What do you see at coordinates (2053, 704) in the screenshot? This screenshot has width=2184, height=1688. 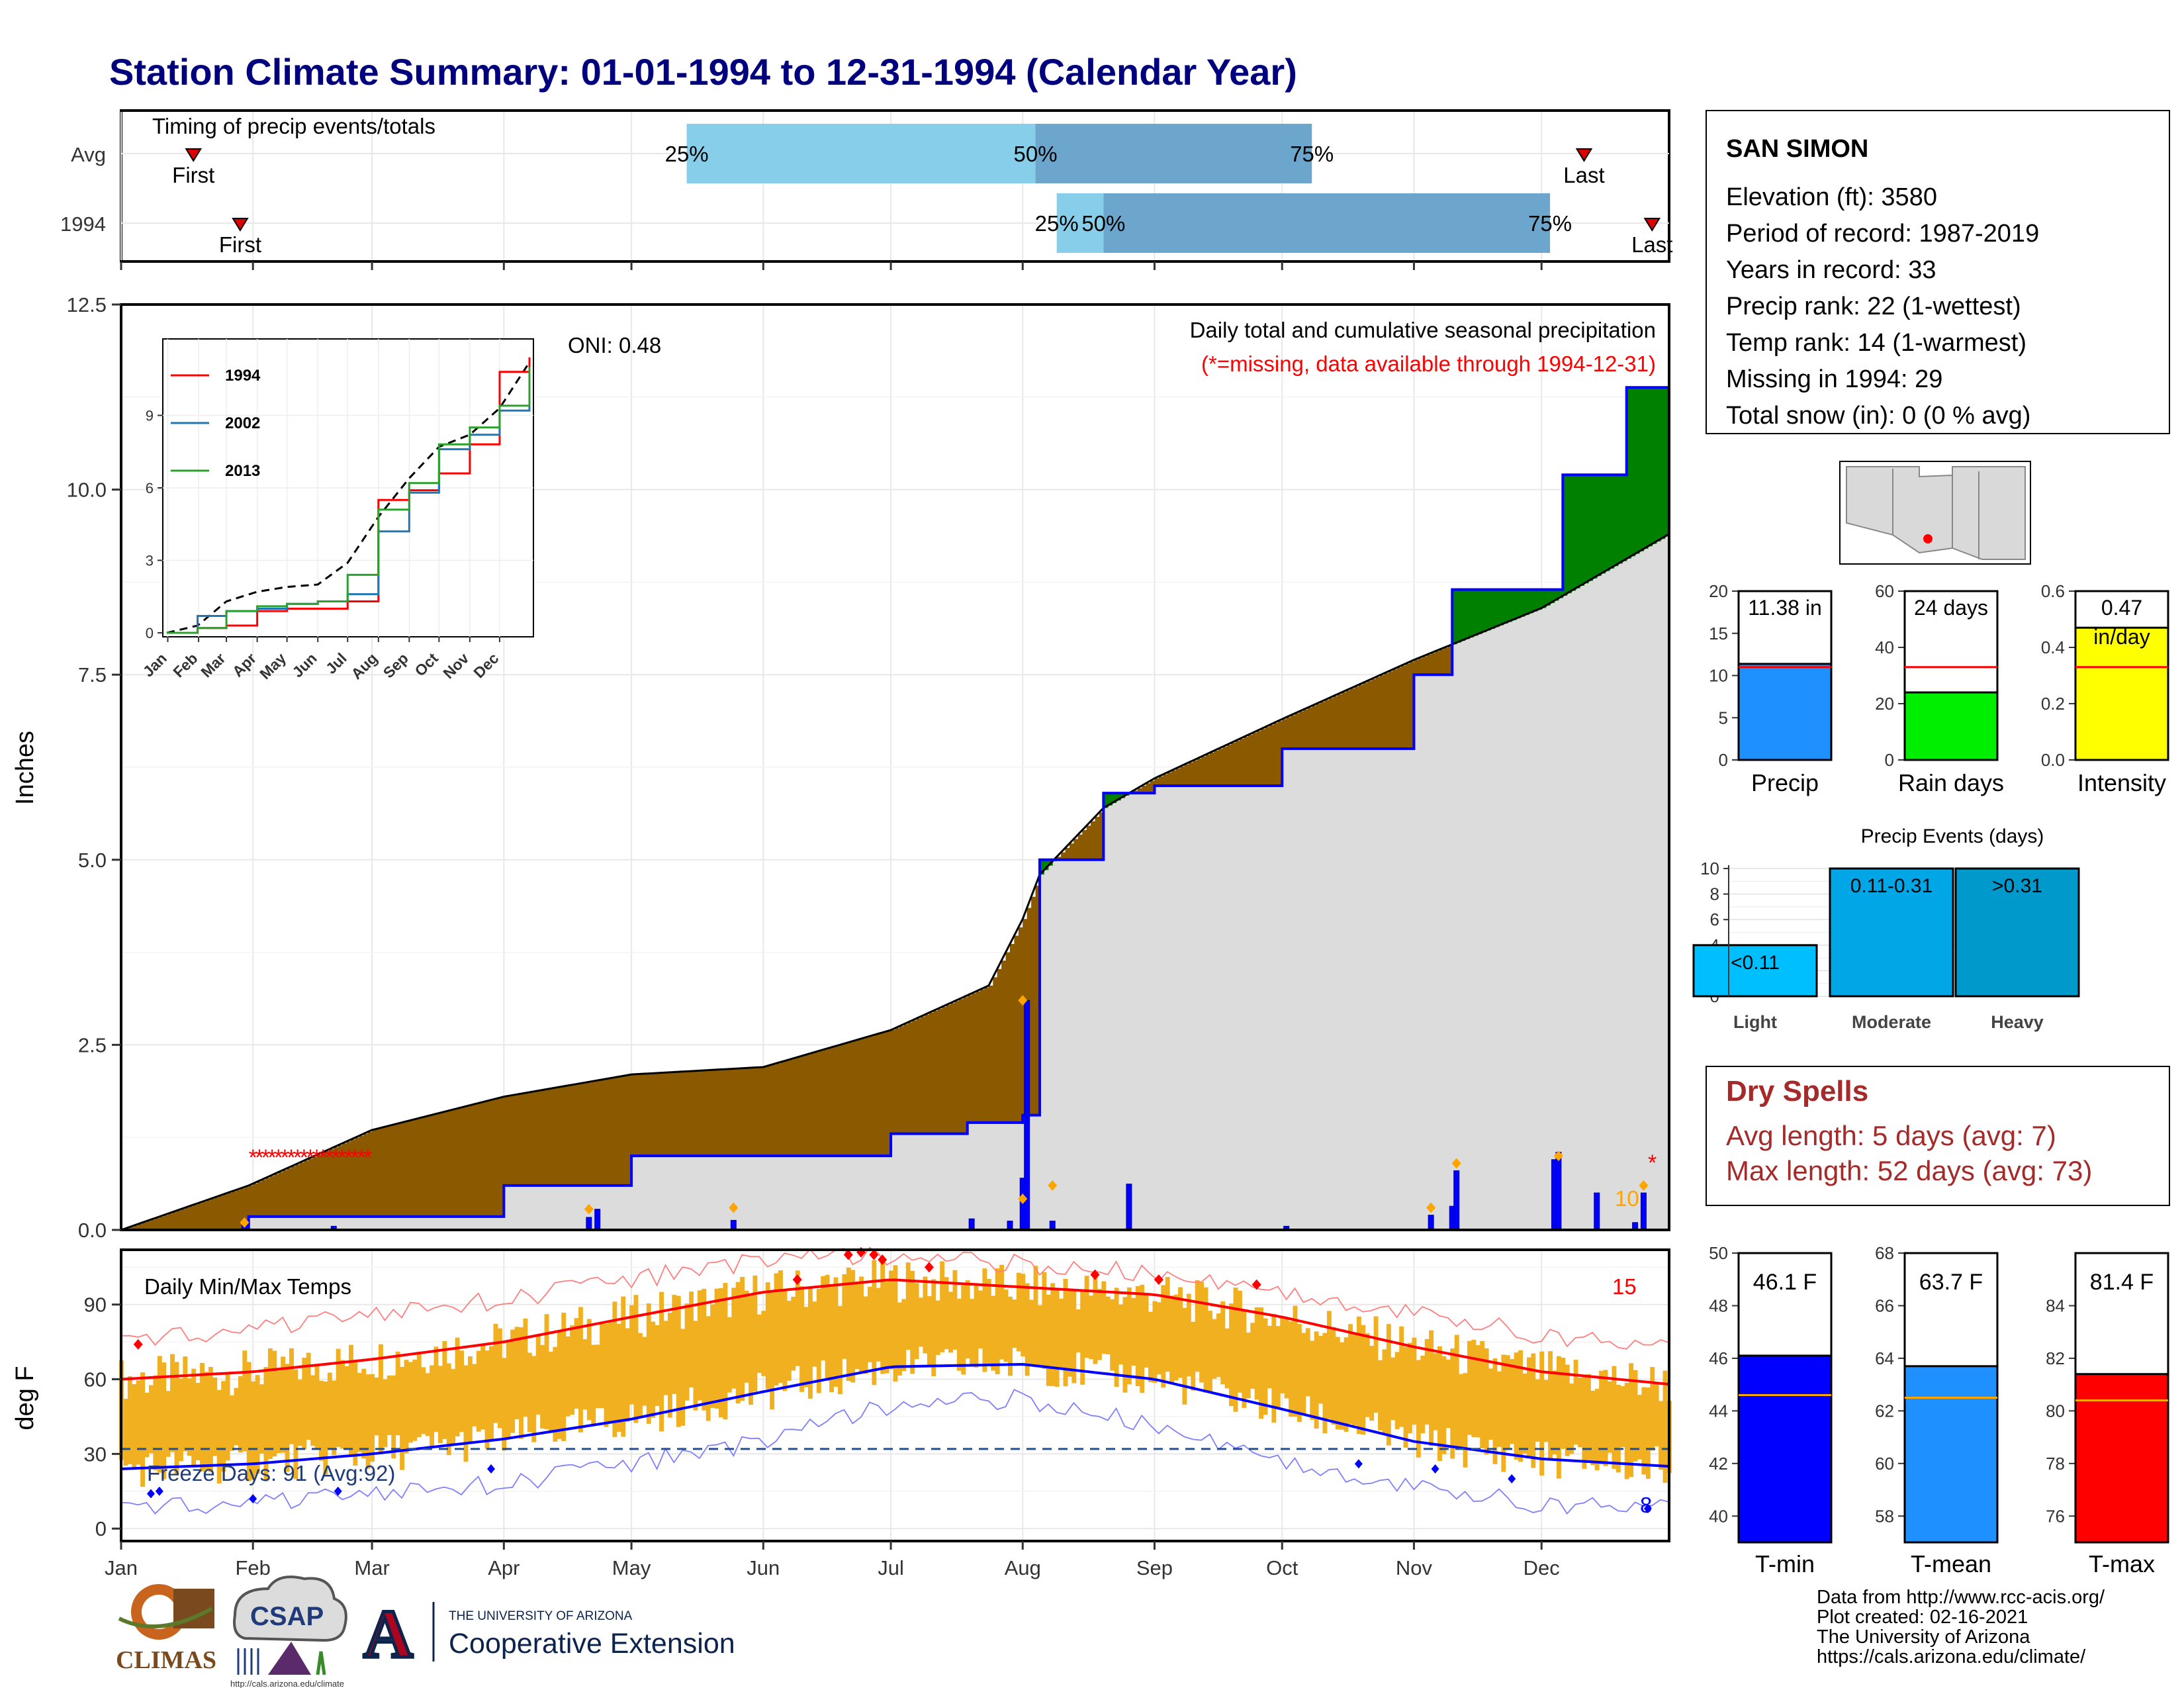 I see `summary-y-tick-label: 0.2` at bounding box center [2053, 704].